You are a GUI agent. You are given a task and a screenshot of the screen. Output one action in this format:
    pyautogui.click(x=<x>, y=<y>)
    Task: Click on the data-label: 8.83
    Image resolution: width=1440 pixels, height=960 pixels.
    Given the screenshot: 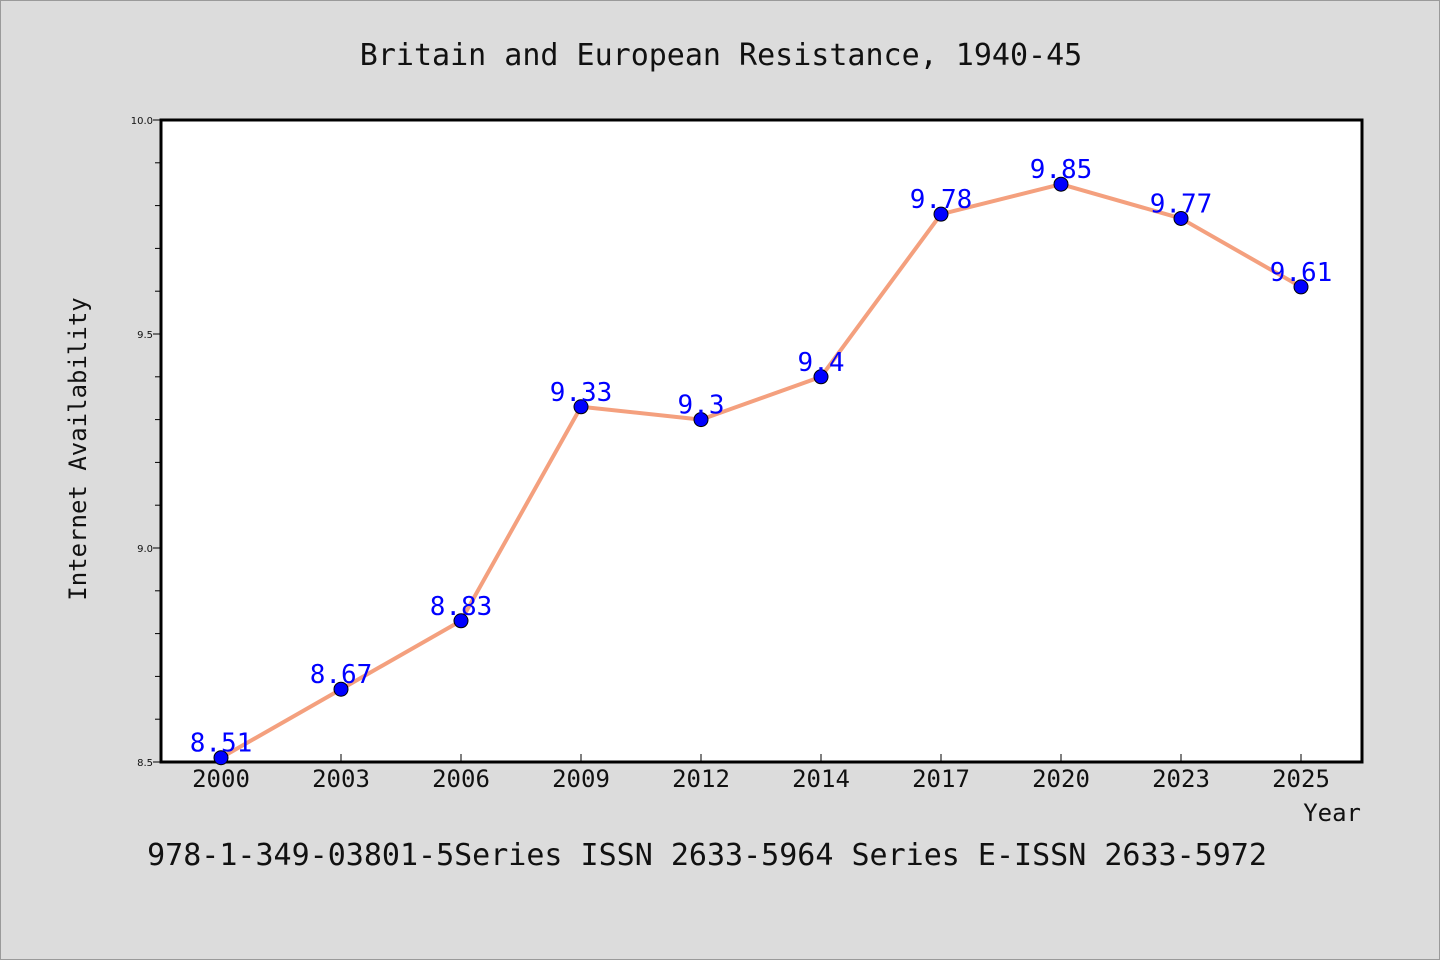 What is the action you would take?
    pyautogui.click(x=461, y=607)
    